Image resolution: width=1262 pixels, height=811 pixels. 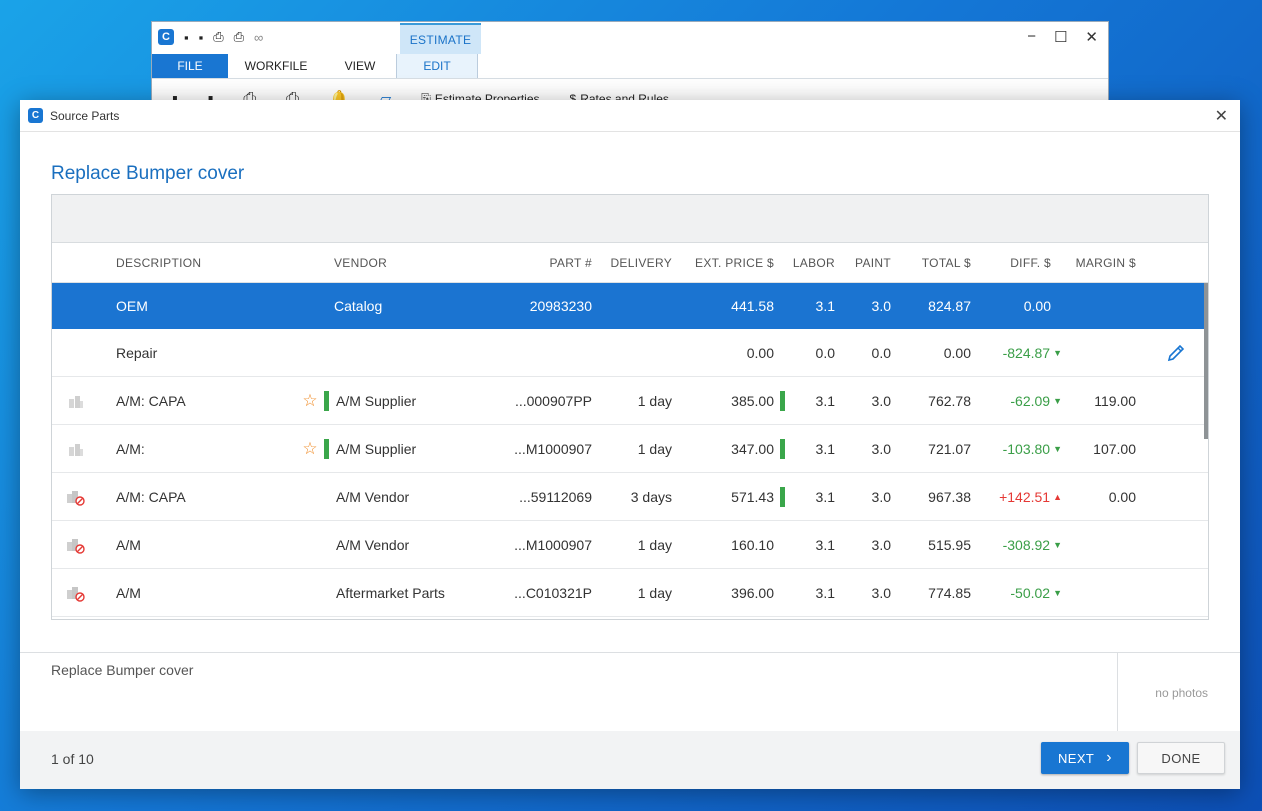 What do you see at coordinates (630, 760) in the screenshot?
I see `dialog-footer: 1 of 10 NEXT › DONE` at bounding box center [630, 760].